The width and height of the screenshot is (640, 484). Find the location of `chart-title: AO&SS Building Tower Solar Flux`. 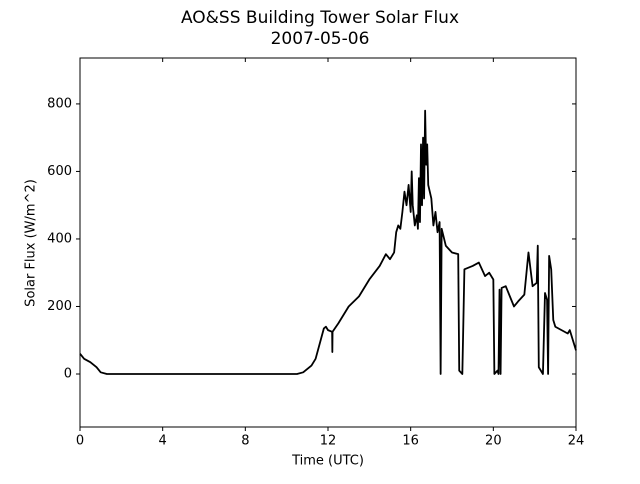

chart-title: AO&SS Building Tower Solar Flux is located at coordinates (320, 18).